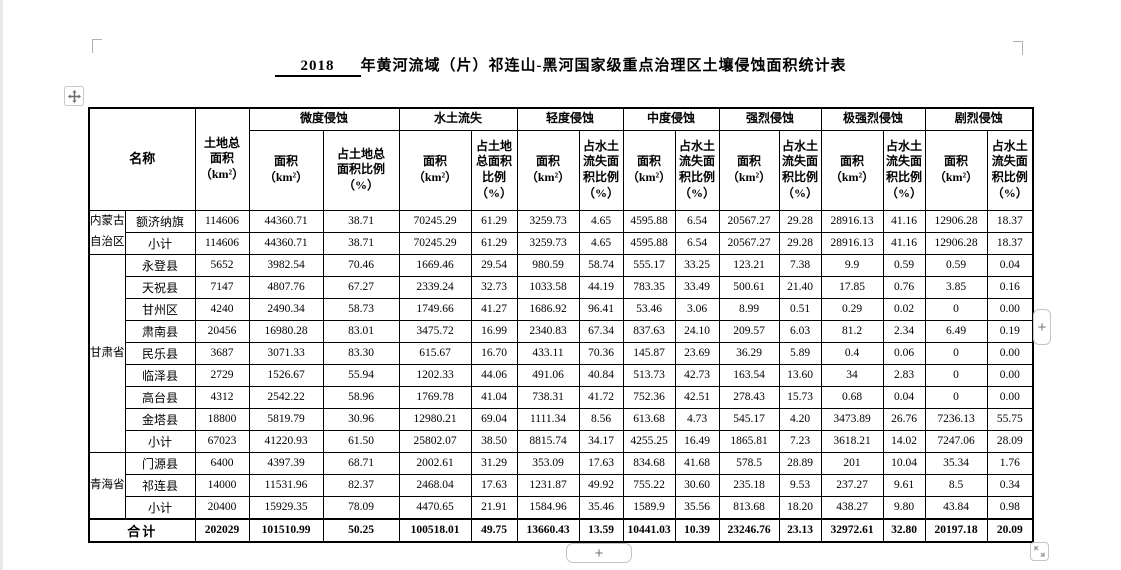  What do you see at coordinates (361, 485) in the screenshot?
I see `value-cell: 82.37` at bounding box center [361, 485].